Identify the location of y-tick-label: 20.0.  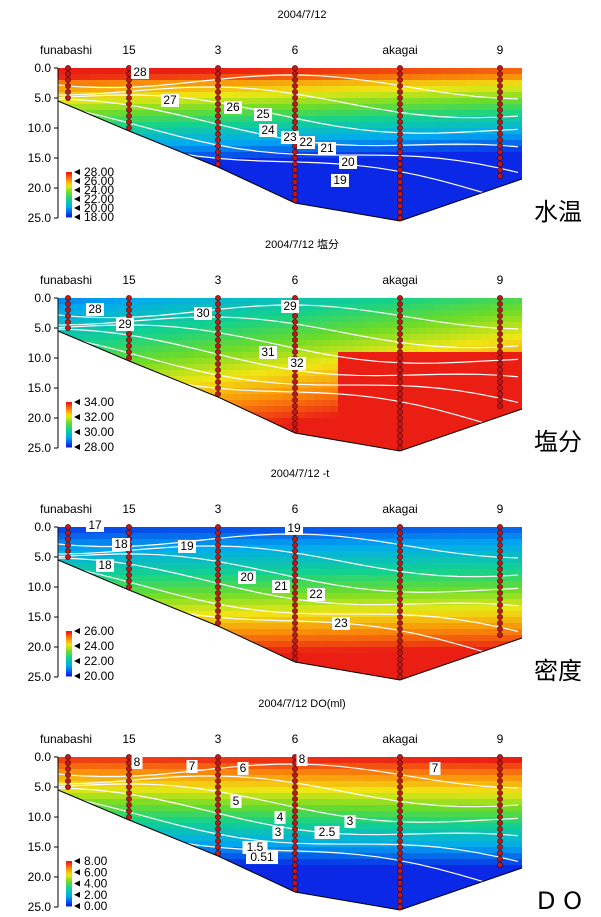
(40, 647).